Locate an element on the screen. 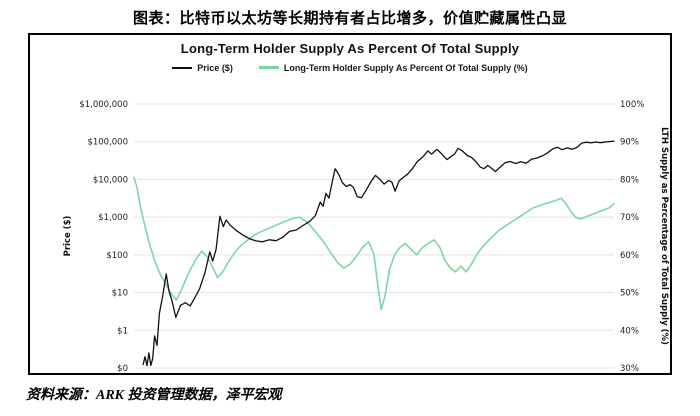 This screenshot has height=416, width=700. legend-item-price: Price ($) is located at coordinates (202, 68).